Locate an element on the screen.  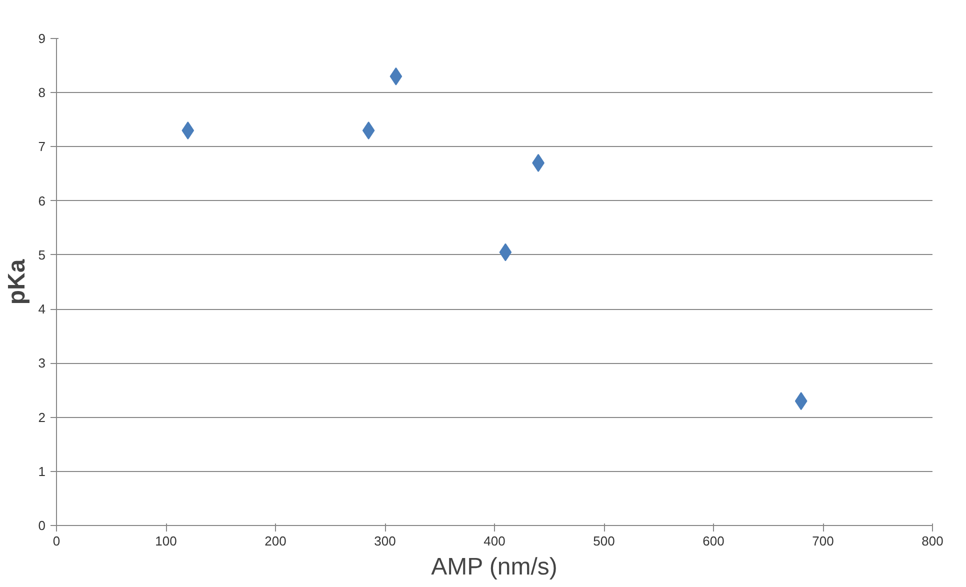
x-tick-label: 0 is located at coordinates (56, 541).